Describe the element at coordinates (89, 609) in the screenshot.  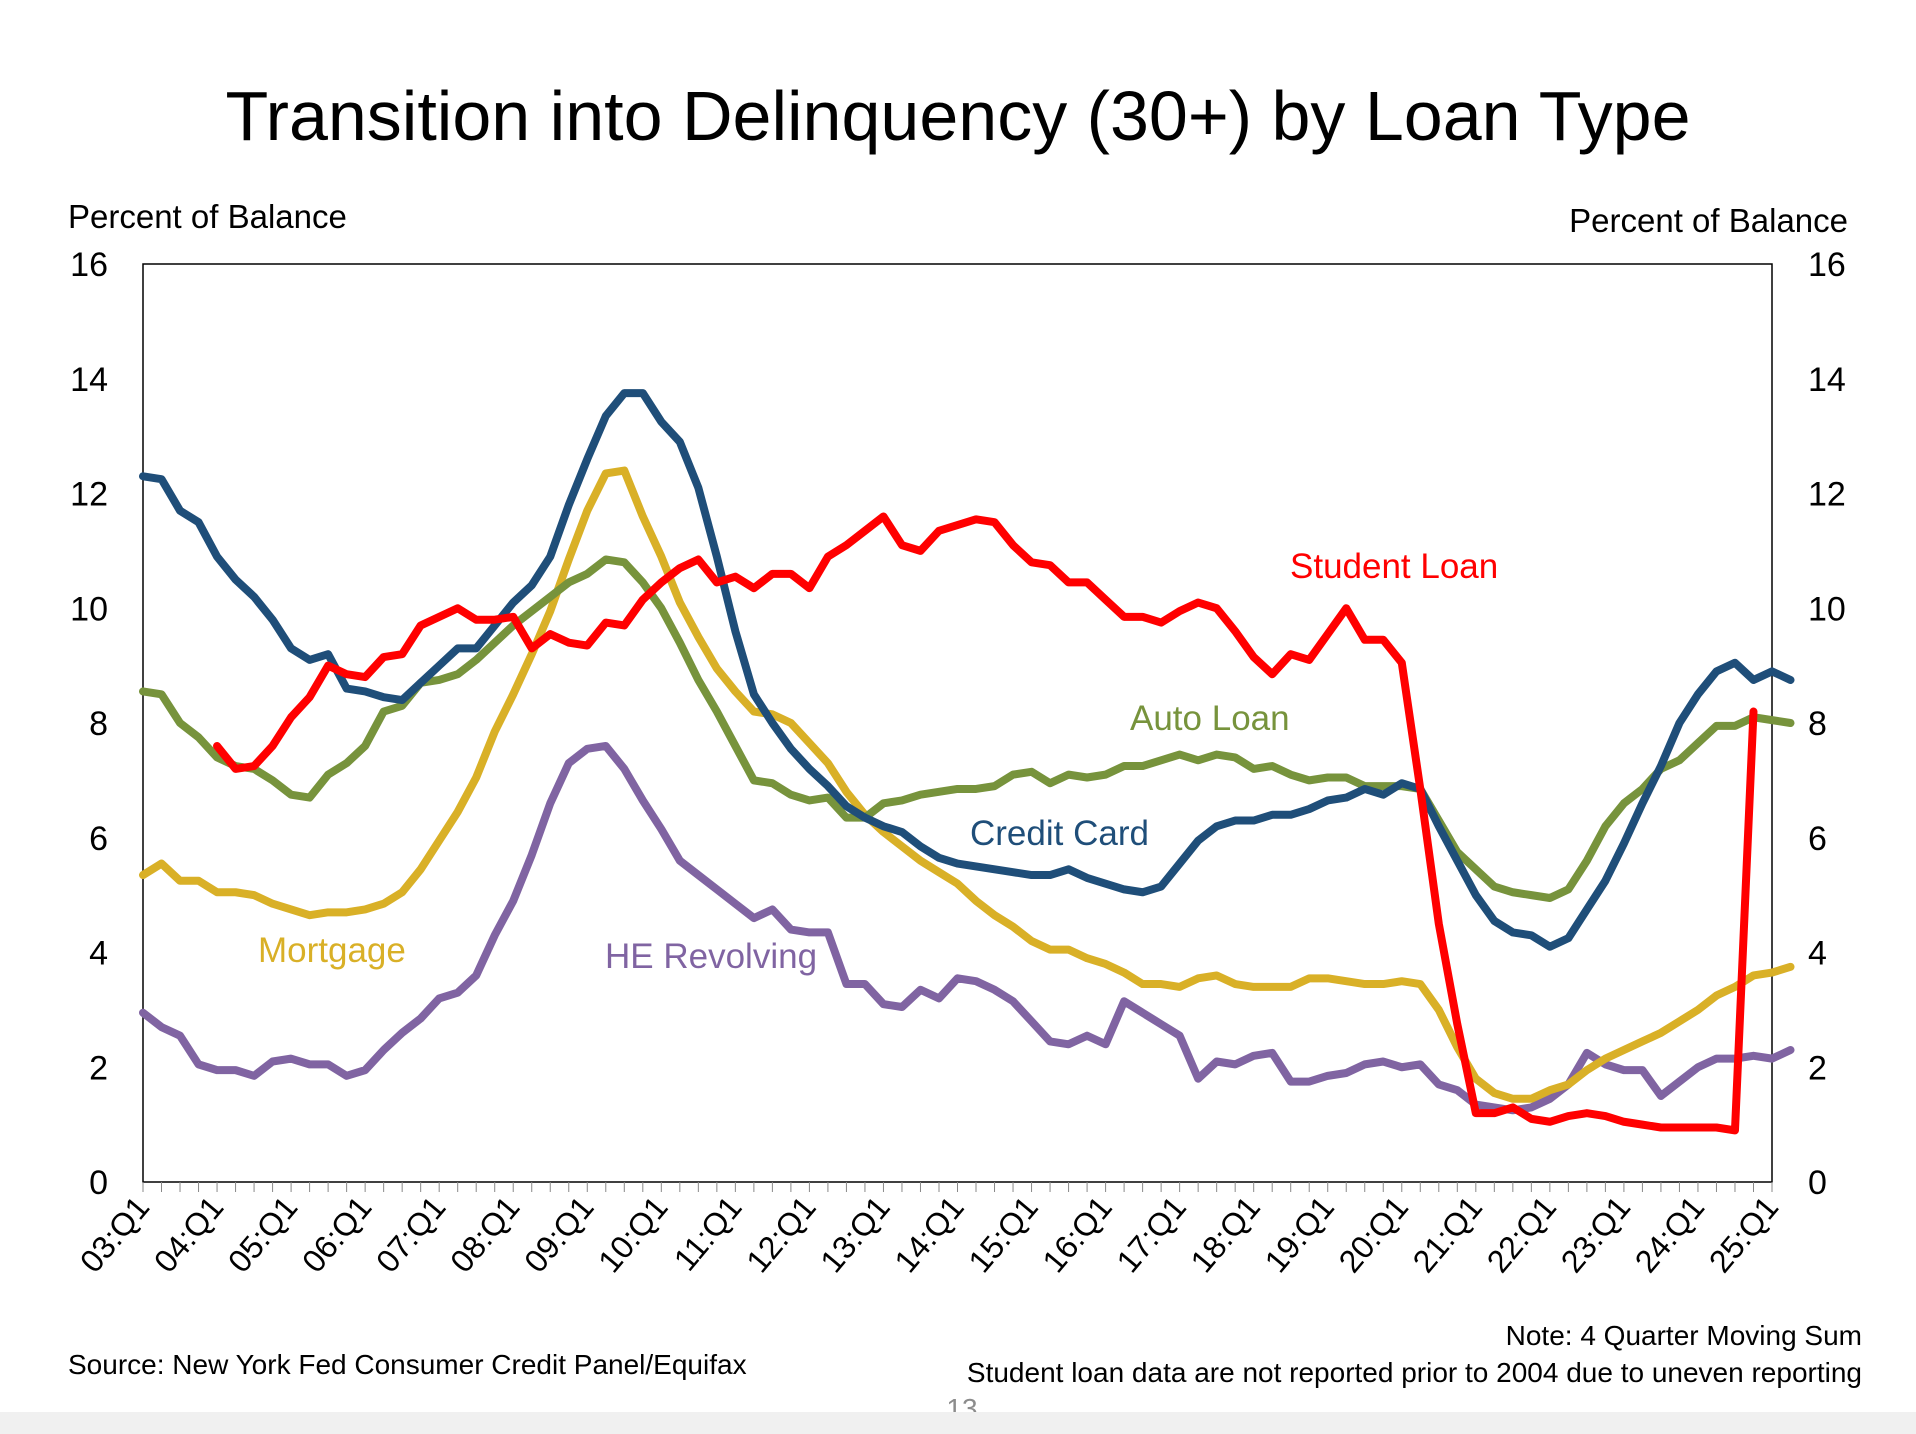
I see `y-tick-label-left: 10` at that location.